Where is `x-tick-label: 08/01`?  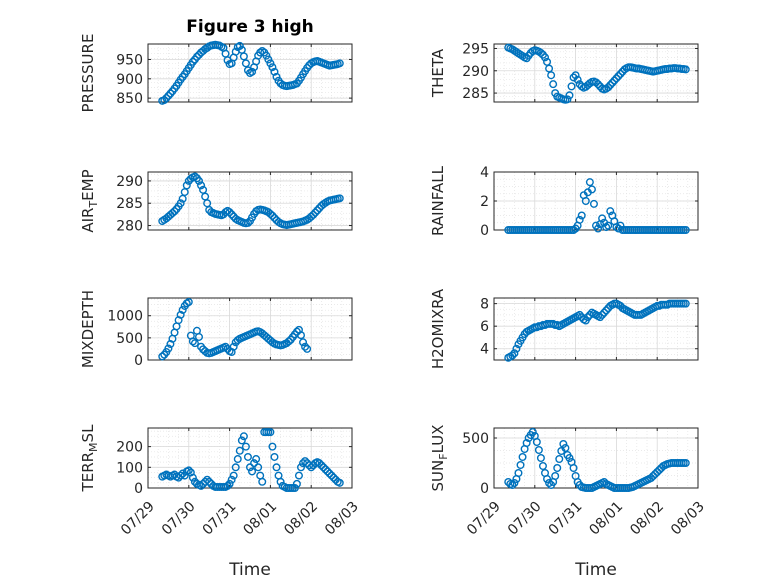 x-tick-label: 08/01 is located at coordinates (260, 519).